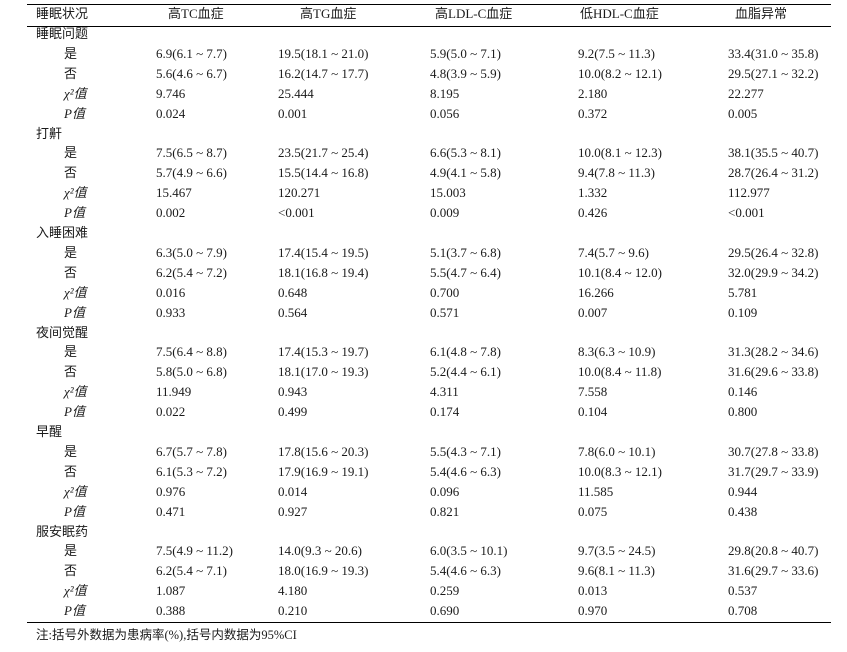 This screenshot has height=652, width=847. What do you see at coordinates (296, 93) in the screenshot?
I see `table-cell: 25.444` at bounding box center [296, 93].